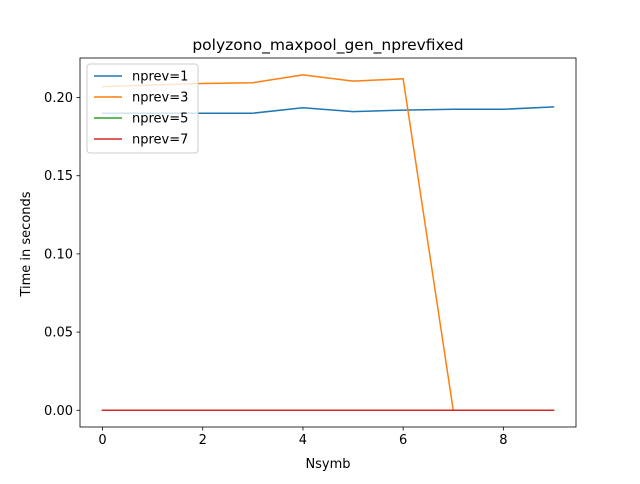 The height and width of the screenshot is (484, 640). Describe the element at coordinates (58, 333) in the screenshot. I see `y-tick-label: 0.05` at that location.